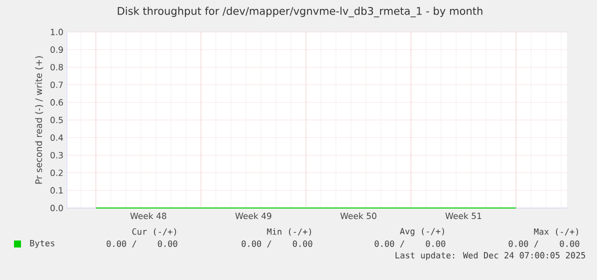  What do you see at coordinates (463, 216) in the screenshot?
I see `x-tick-label: Week 51` at bounding box center [463, 216].